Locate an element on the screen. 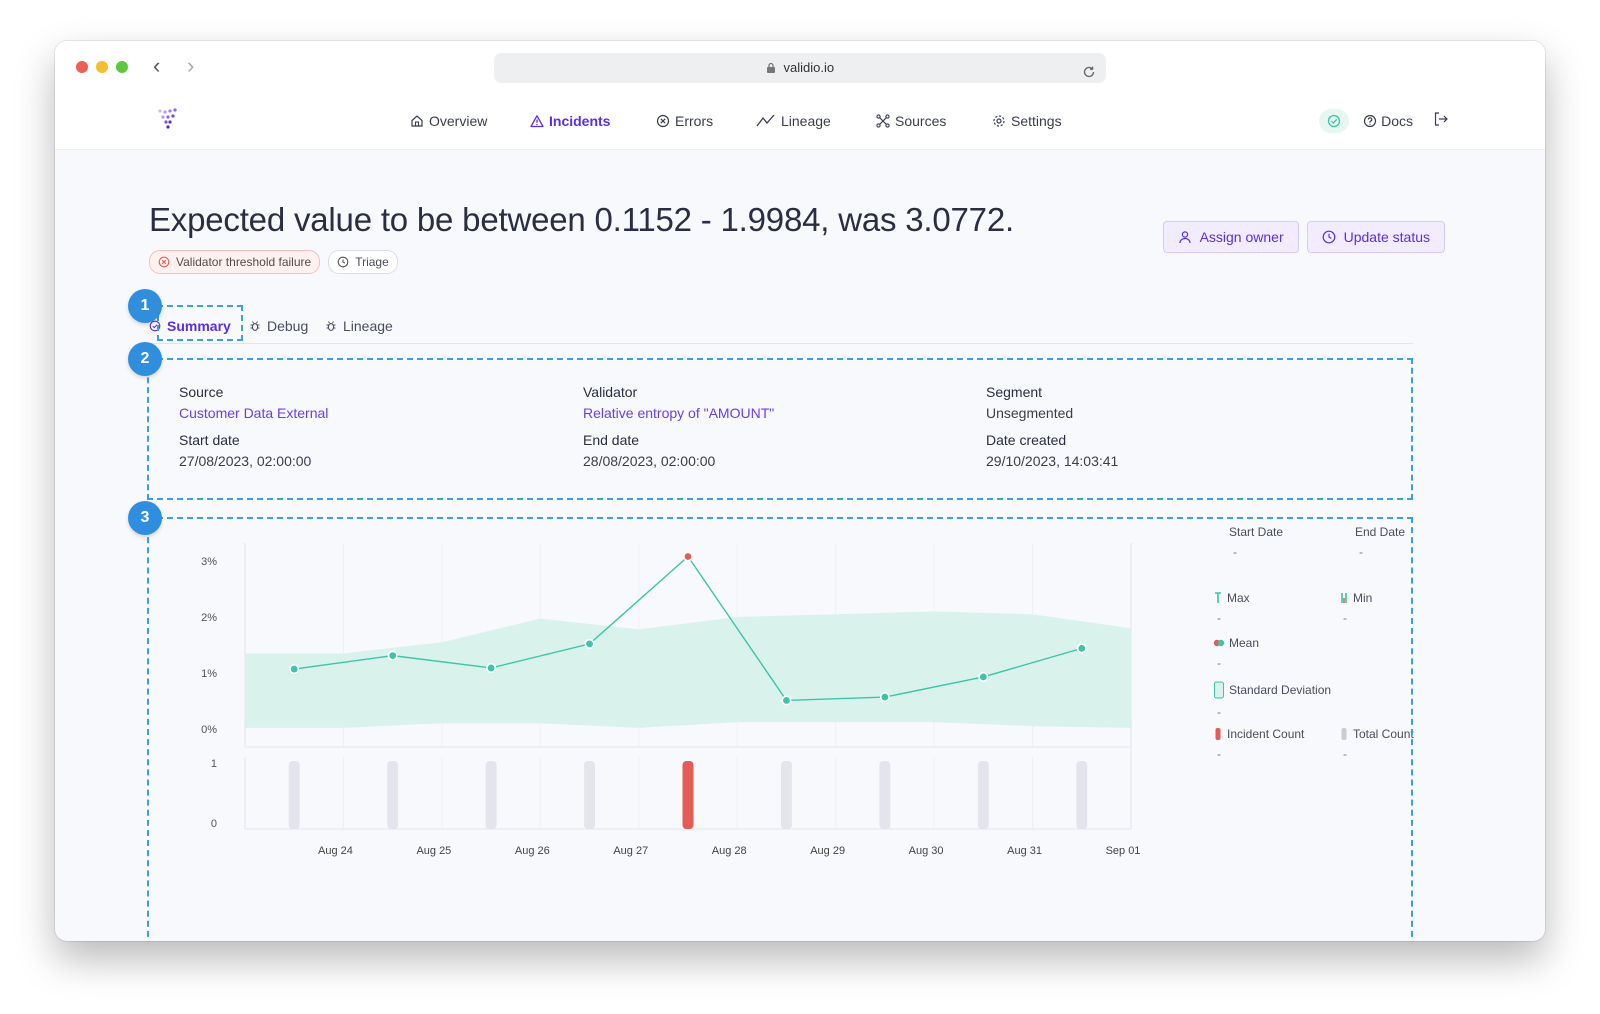 The image size is (1600, 1014). legend-std-label: Standard Deviation is located at coordinates (1280, 690).